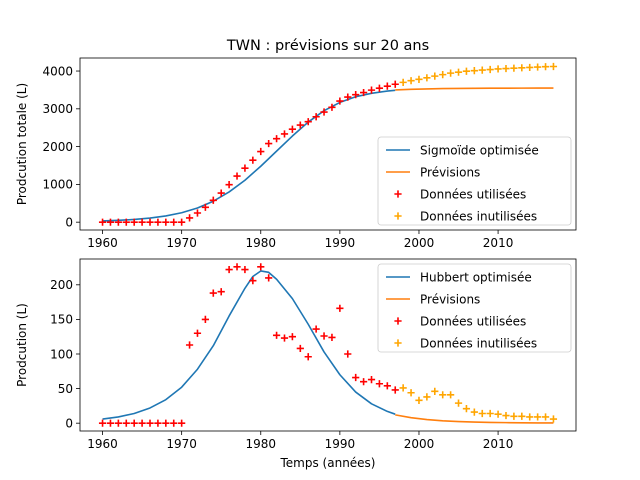 The image size is (640, 480). I want to click on legend-label-sigmoide-optimisee: Sigmoïde optimisée, so click(479, 150).